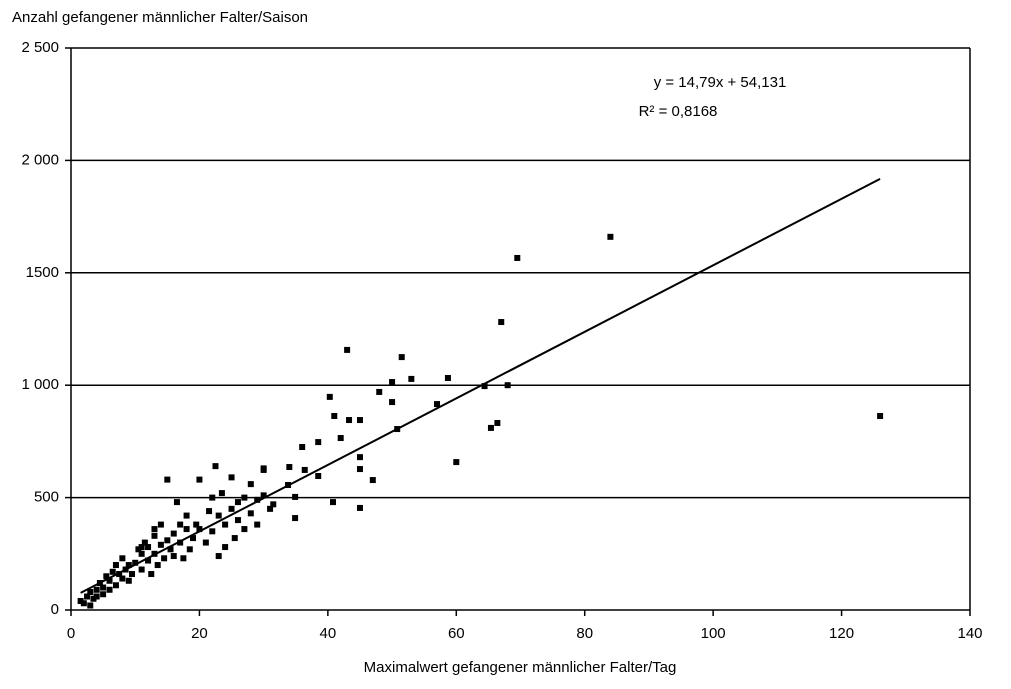 The image size is (1011, 689). Describe the element at coordinates (678, 111) in the screenshot. I see `r-squared: R² = 0,8168` at that location.